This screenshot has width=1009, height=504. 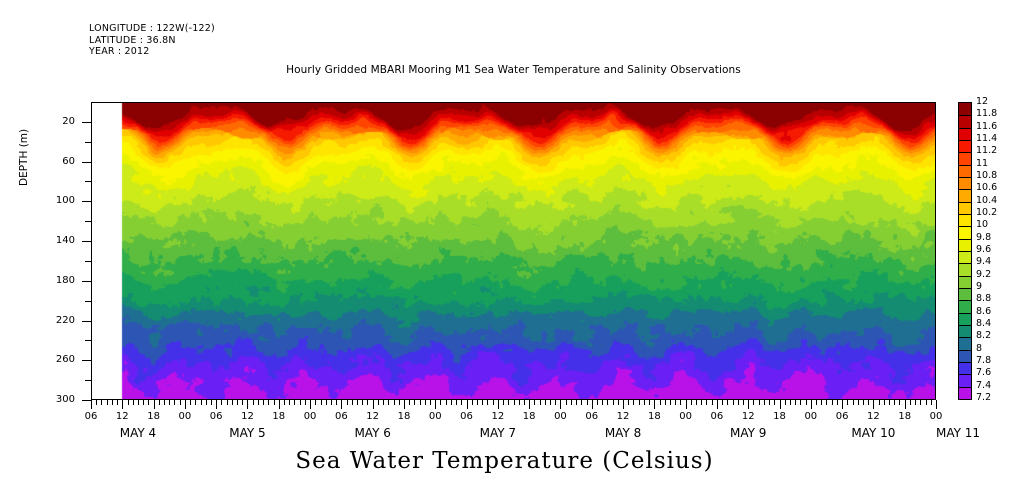 I want to click on y-axis-tick-label: 260, so click(x=65, y=360).